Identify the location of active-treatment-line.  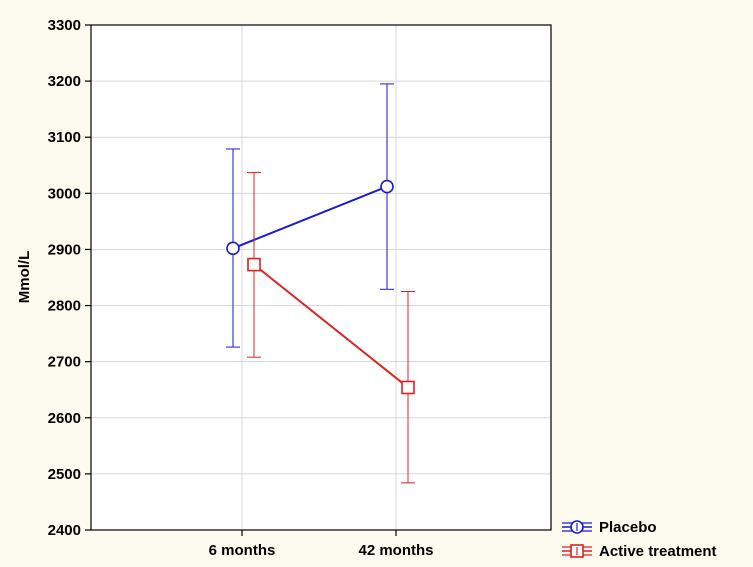
(331, 326).